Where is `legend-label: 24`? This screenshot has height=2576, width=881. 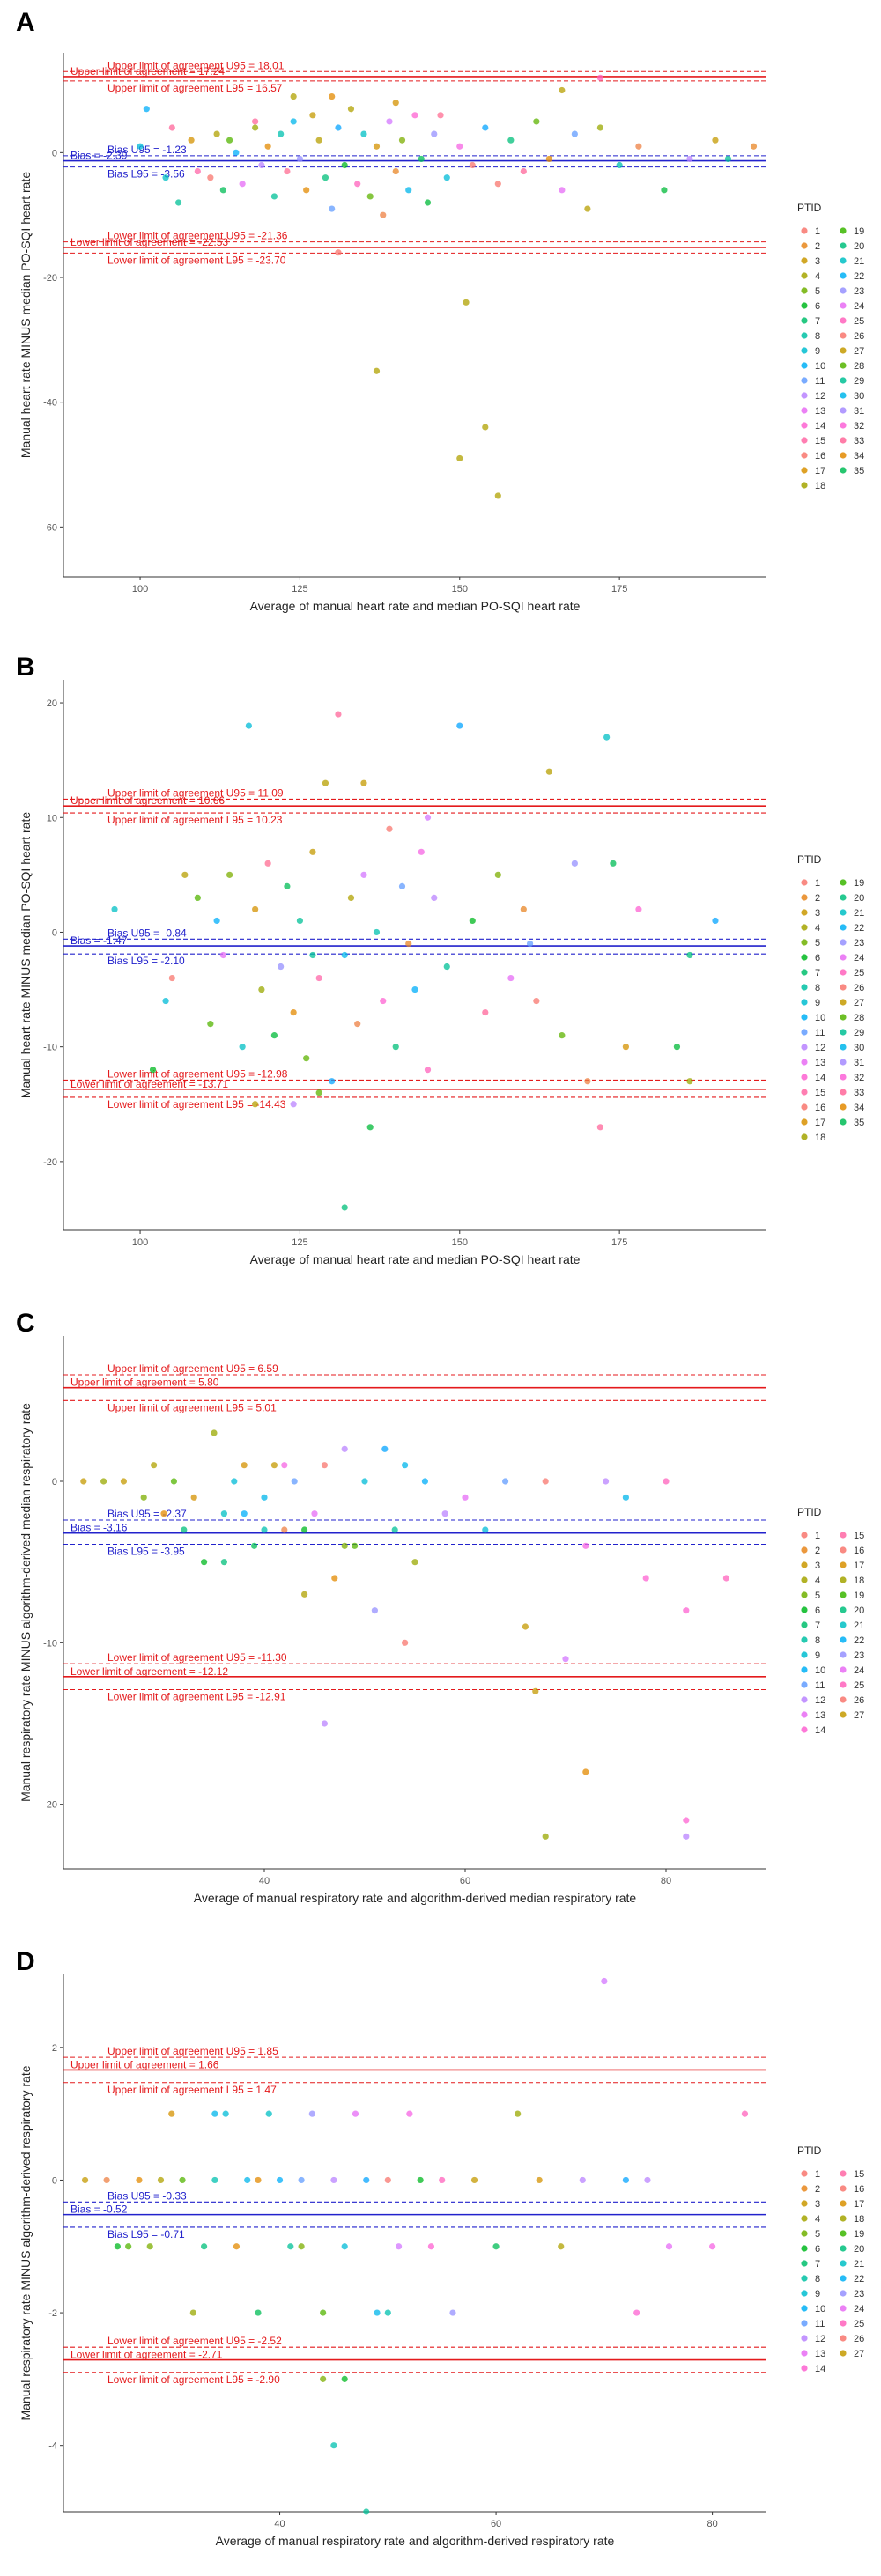 legend-label: 24 is located at coordinates (859, 1670).